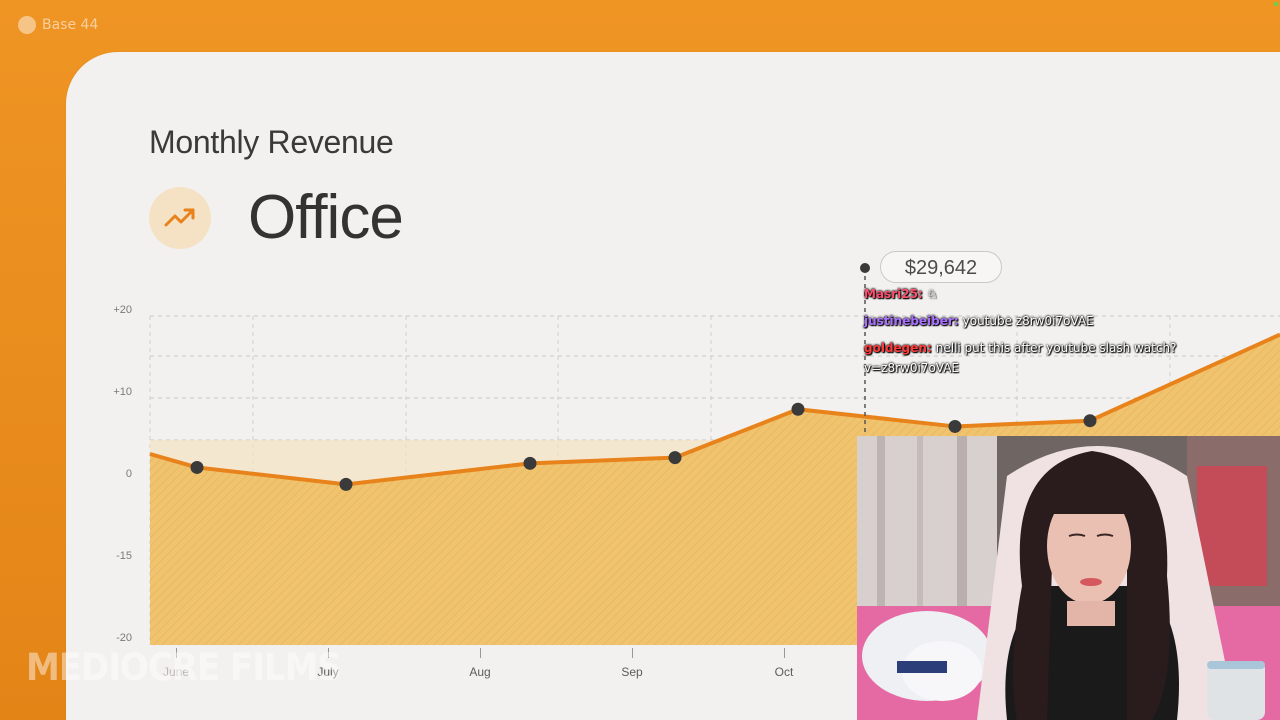 This screenshot has height=720, width=1280. I want to click on brand-name: Base 44, so click(70, 25).